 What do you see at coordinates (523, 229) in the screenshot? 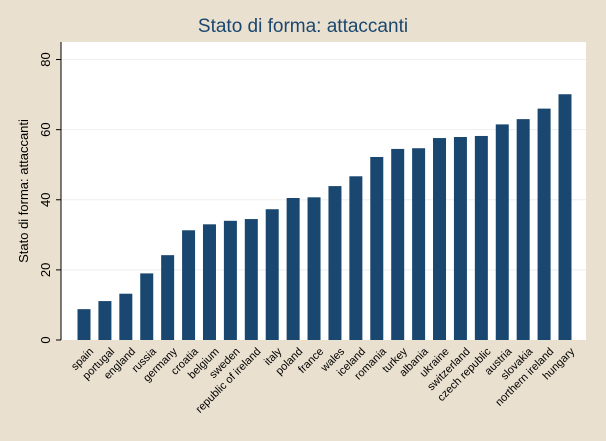
I see `bar-slovakia` at bounding box center [523, 229].